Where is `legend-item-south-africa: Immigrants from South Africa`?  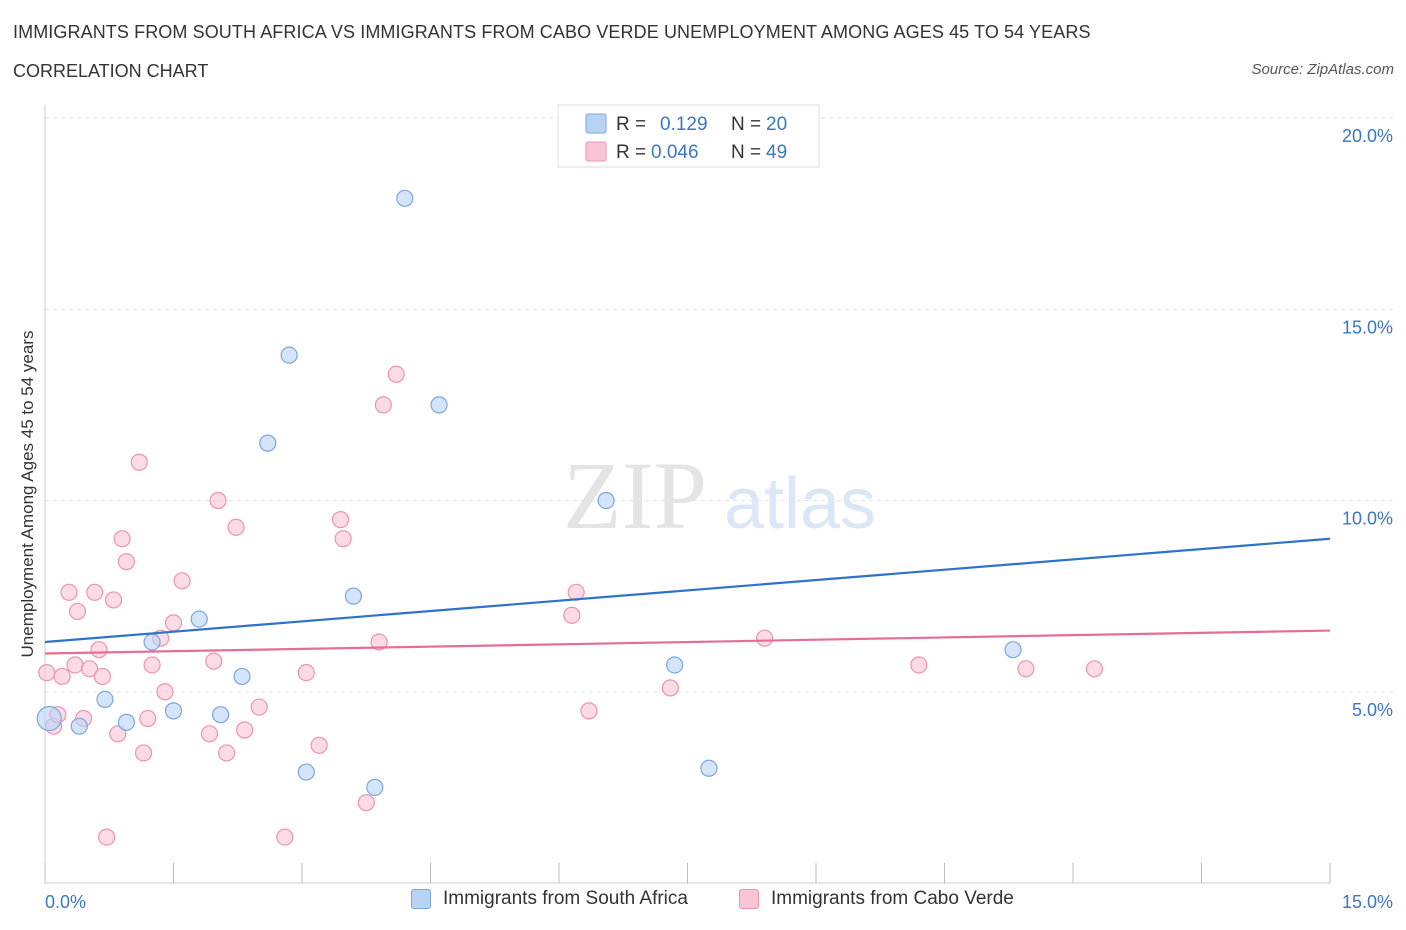 legend-item-south-africa: Immigrants from South Africa is located at coordinates (549, 899).